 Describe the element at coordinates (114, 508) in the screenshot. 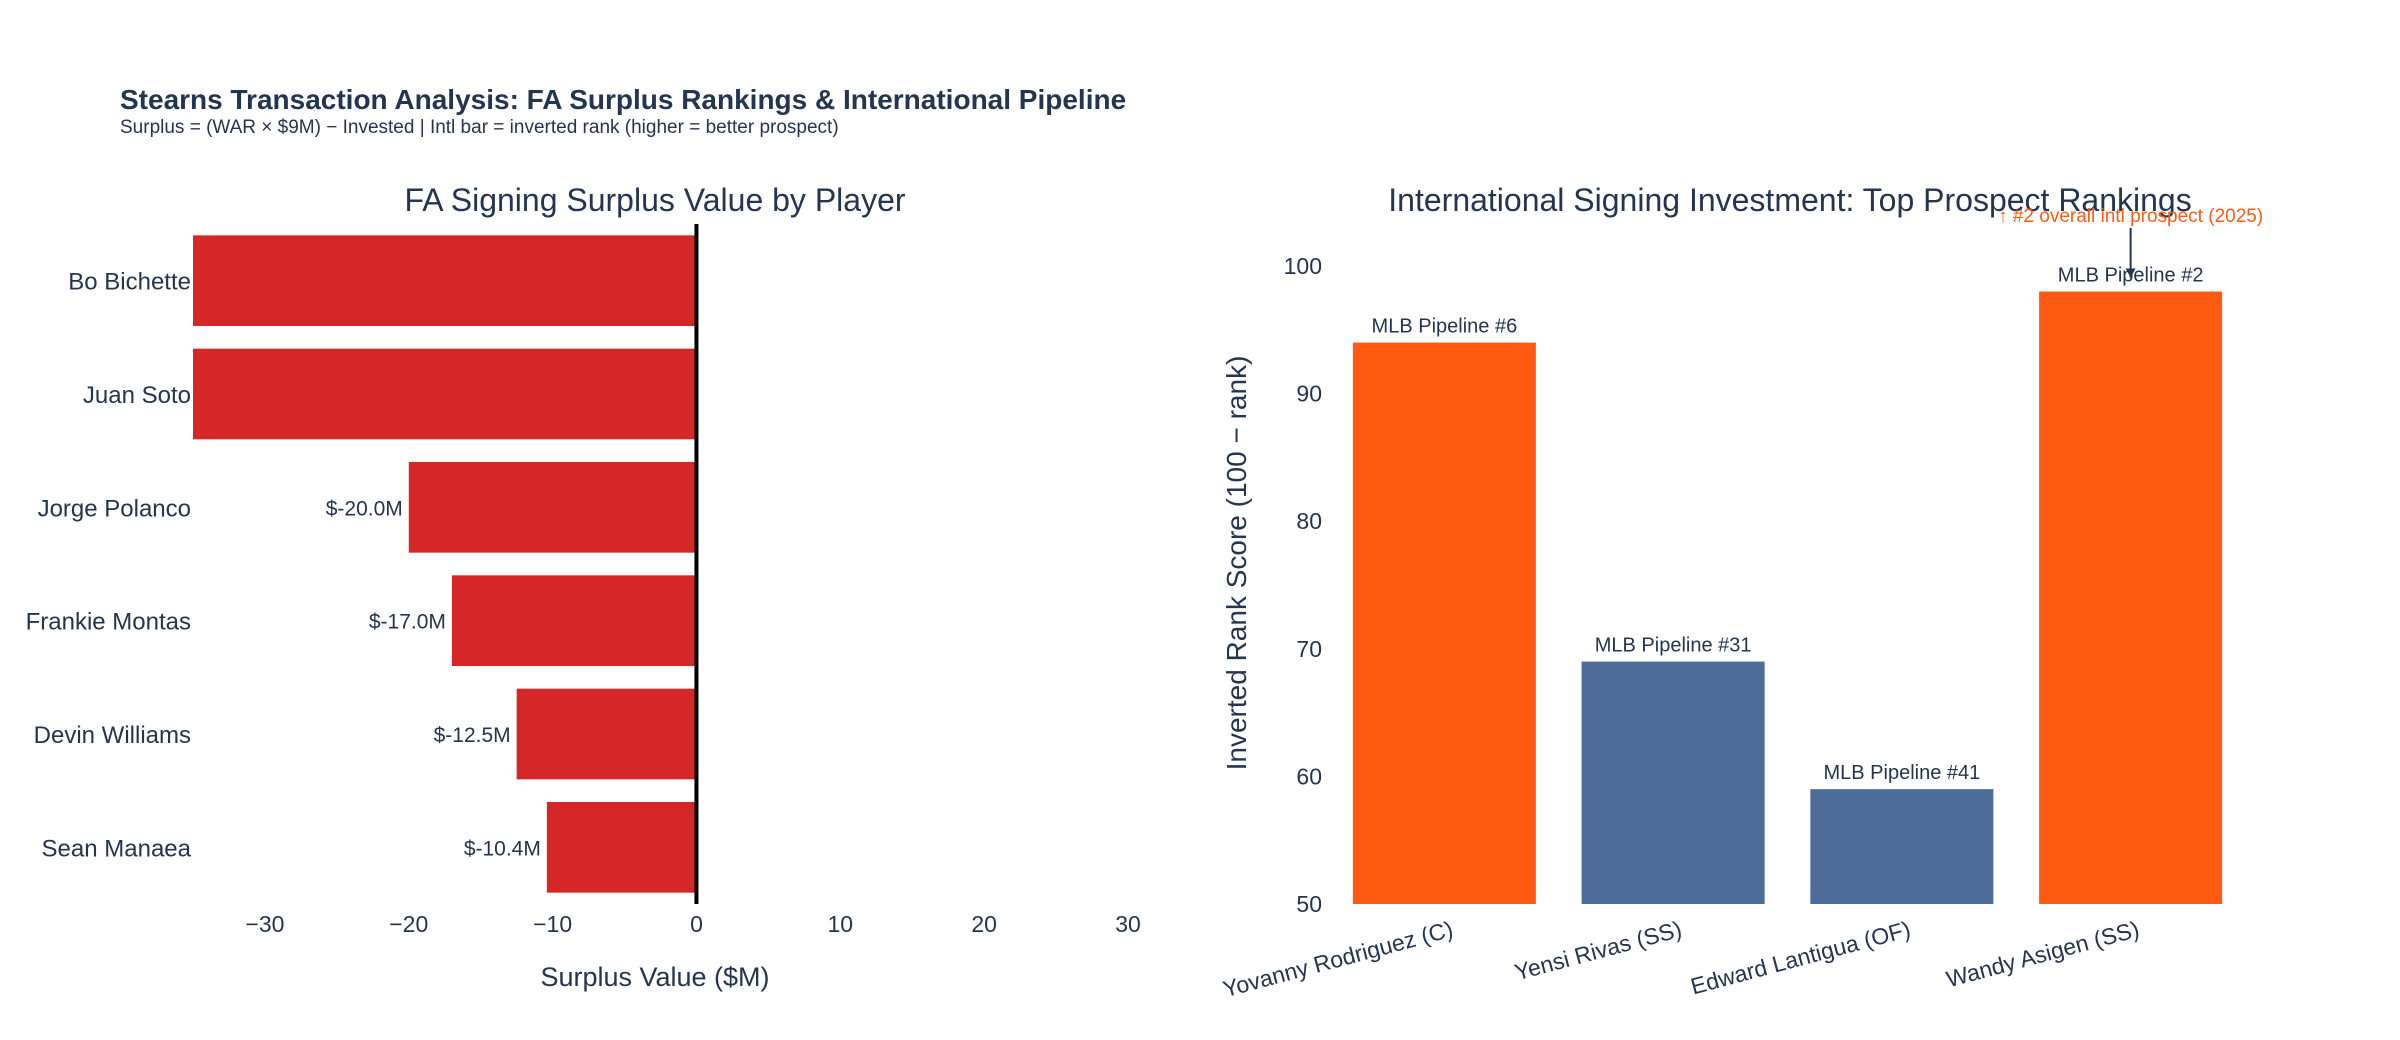

I see `category-label-jorge-polanco: Jorge Polanco` at that location.